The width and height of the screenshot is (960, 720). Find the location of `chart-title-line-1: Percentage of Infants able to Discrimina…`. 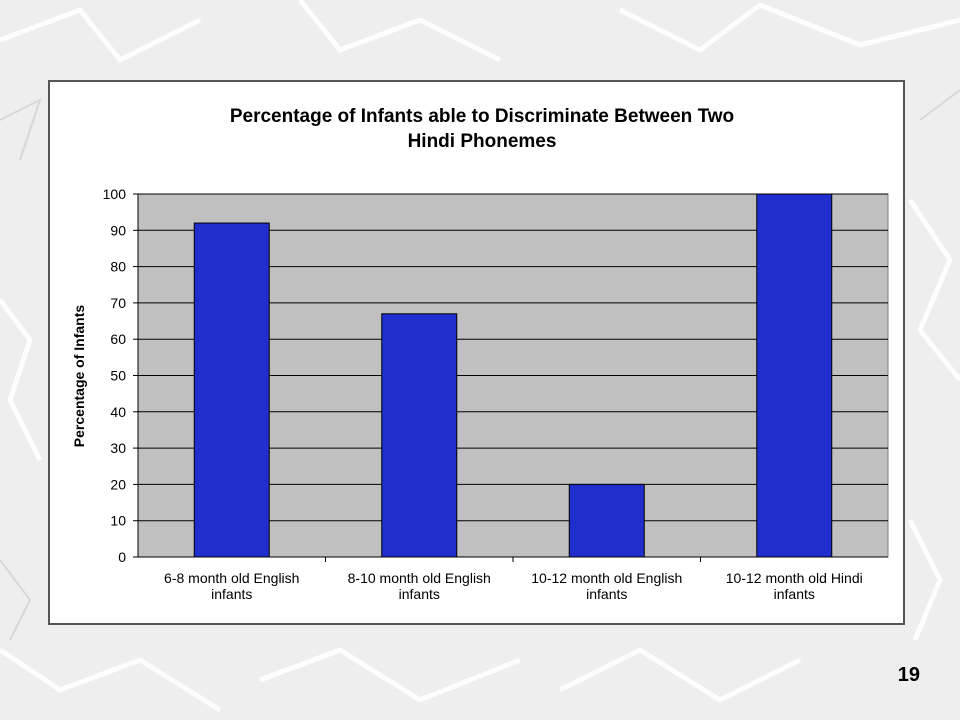

chart-title-line-1: Percentage of Infants able to Discrimina… is located at coordinates (482, 116).